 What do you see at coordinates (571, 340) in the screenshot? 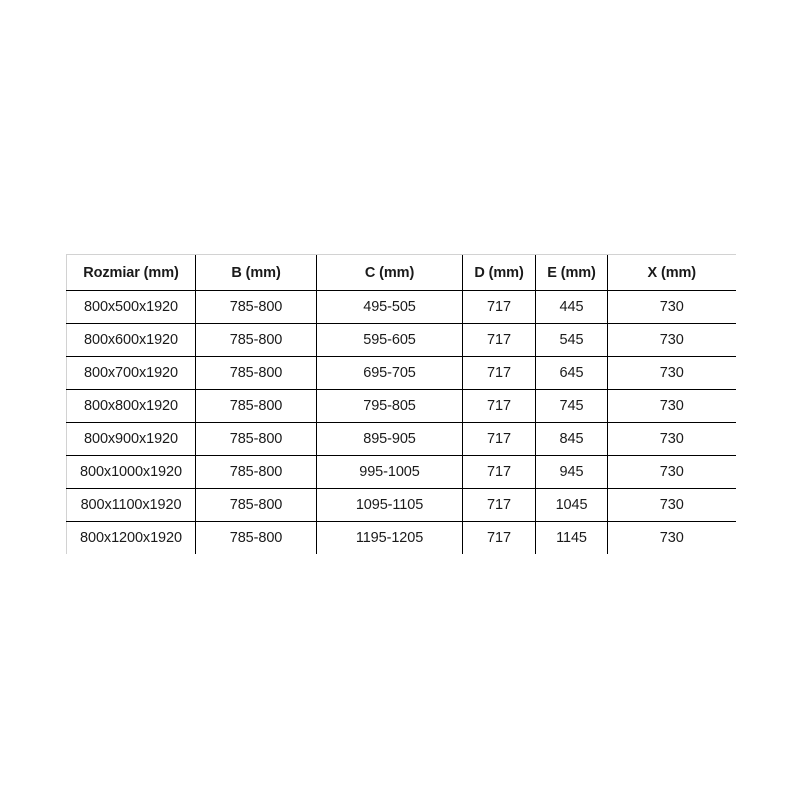
I see `cell-e: 545` at bounding box center [571, 340].